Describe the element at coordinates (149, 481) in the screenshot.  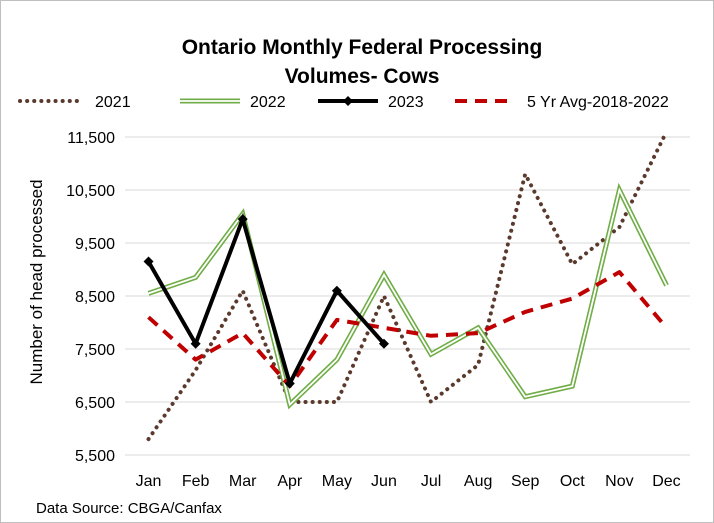
I see `x-tick-label: Jan` at that location.